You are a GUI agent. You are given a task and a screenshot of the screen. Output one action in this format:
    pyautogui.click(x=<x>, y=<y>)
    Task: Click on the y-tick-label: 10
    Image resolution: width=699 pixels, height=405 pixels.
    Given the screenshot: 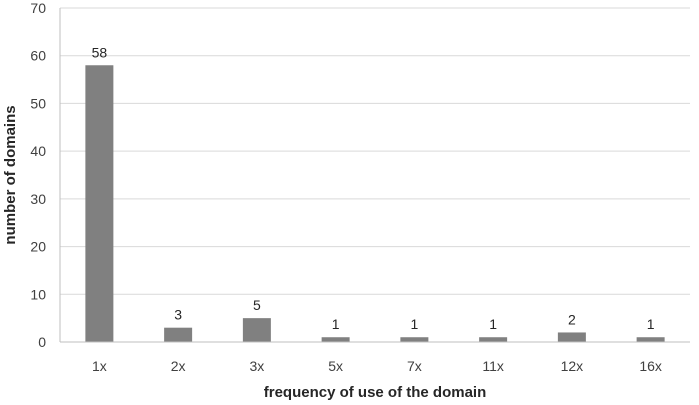 What is the action you would take?
    pyautogui.click(x=38, y=294)
    